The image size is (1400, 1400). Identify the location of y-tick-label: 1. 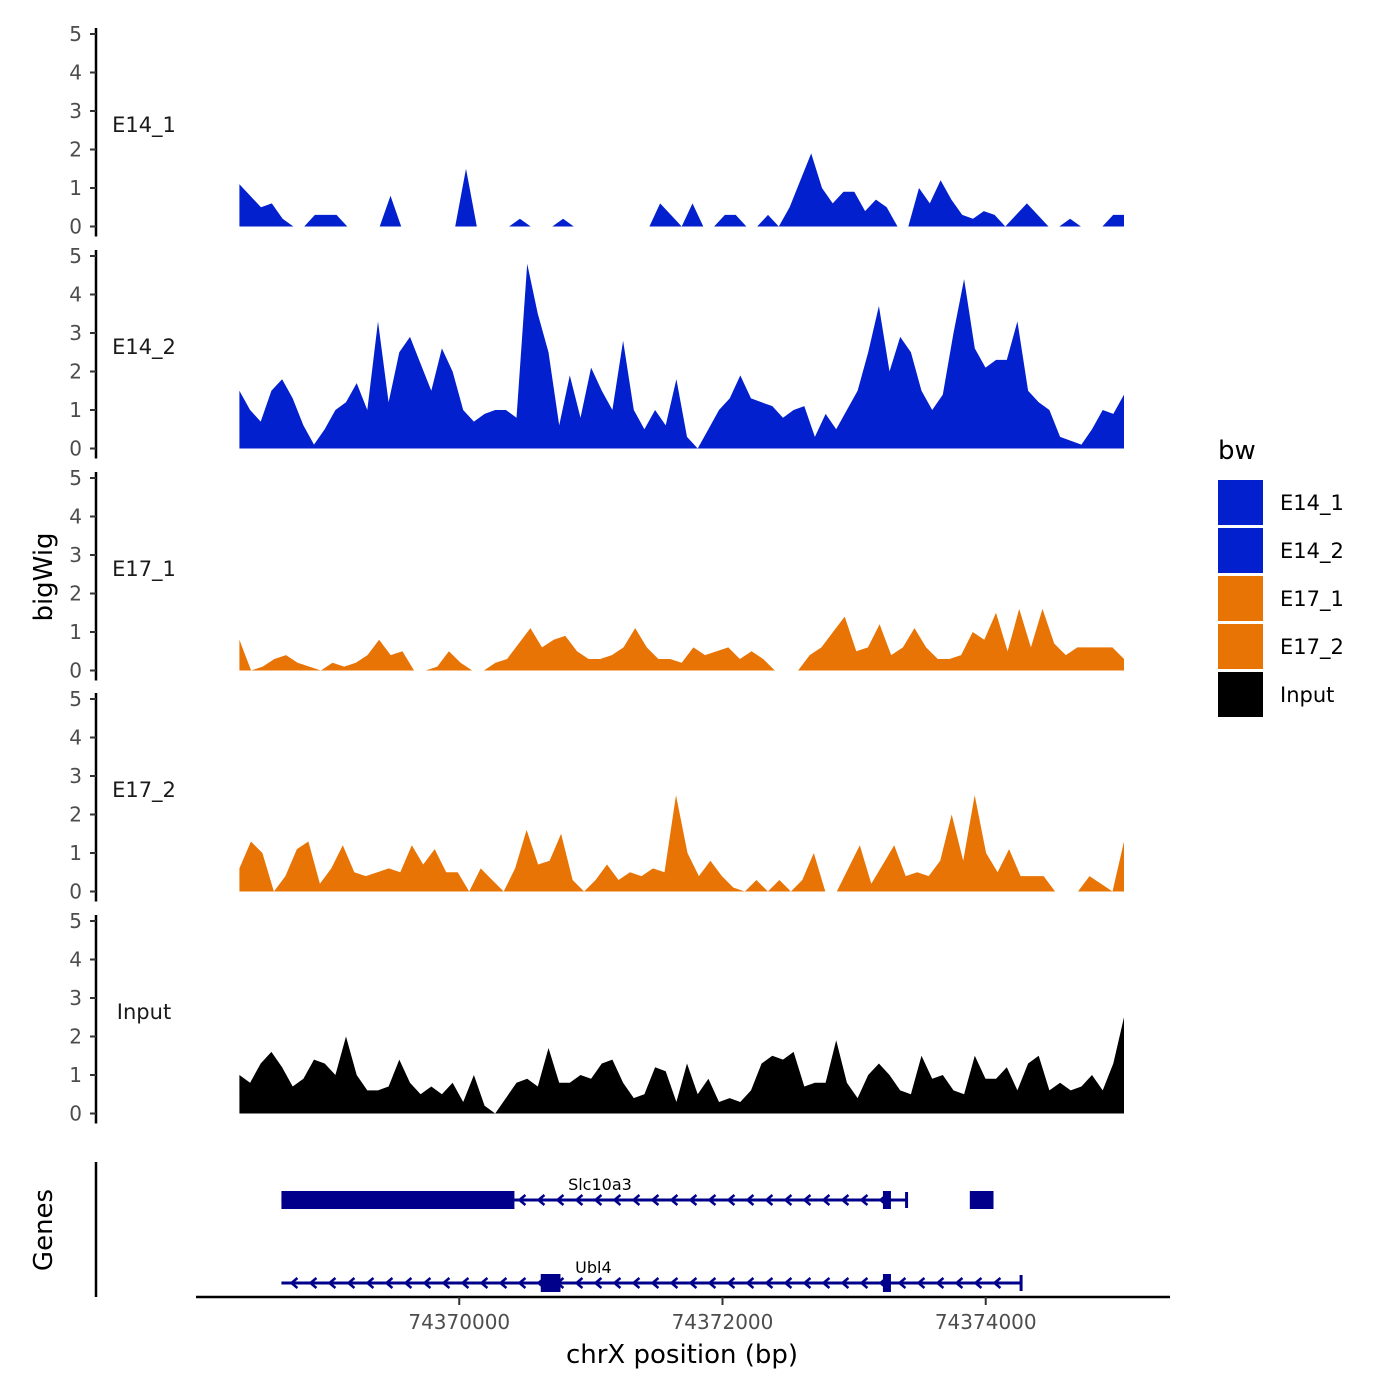
(75, 632).